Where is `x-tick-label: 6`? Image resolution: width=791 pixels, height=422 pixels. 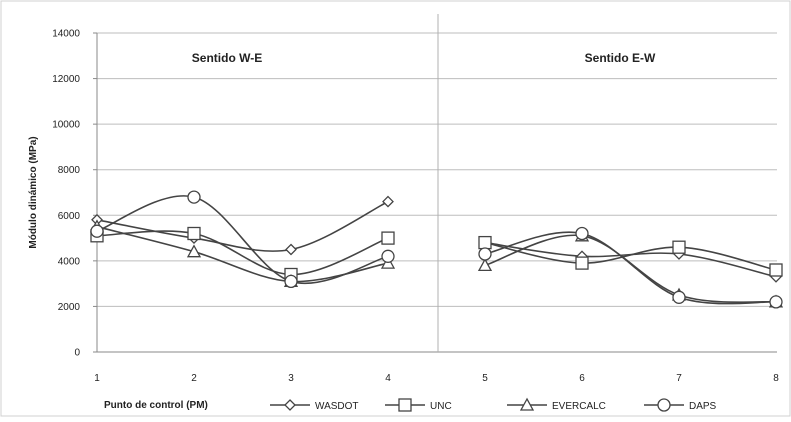
x-tick-label: 6 is located at coordinates (582, 378).